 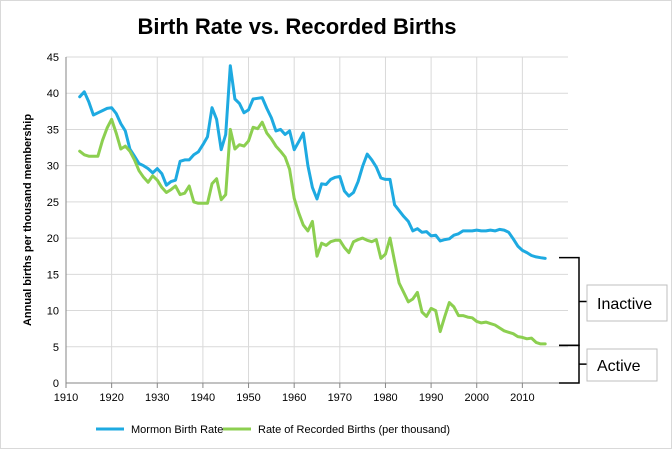 What do you see at coordinates (56, 384) in the screenshot?
I see `y-tick-label-0: 0` at bounding box center [56, 384].